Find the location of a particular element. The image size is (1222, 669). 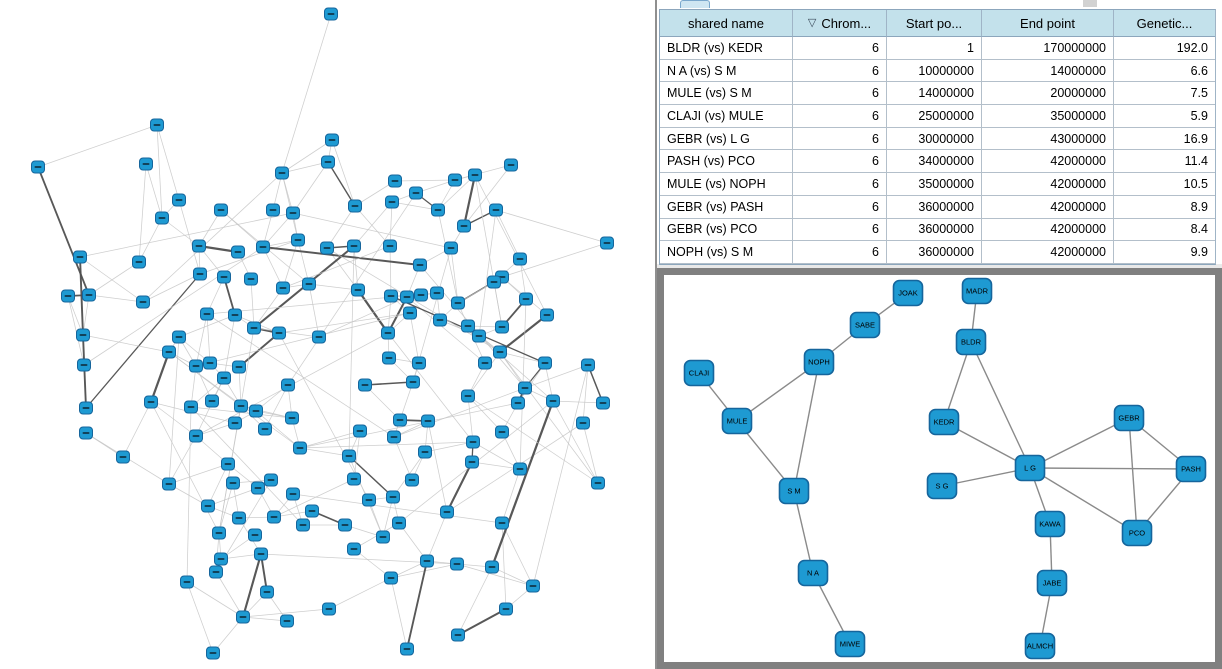

table-cell: 6.6 is located at coordinates (1164, 71).